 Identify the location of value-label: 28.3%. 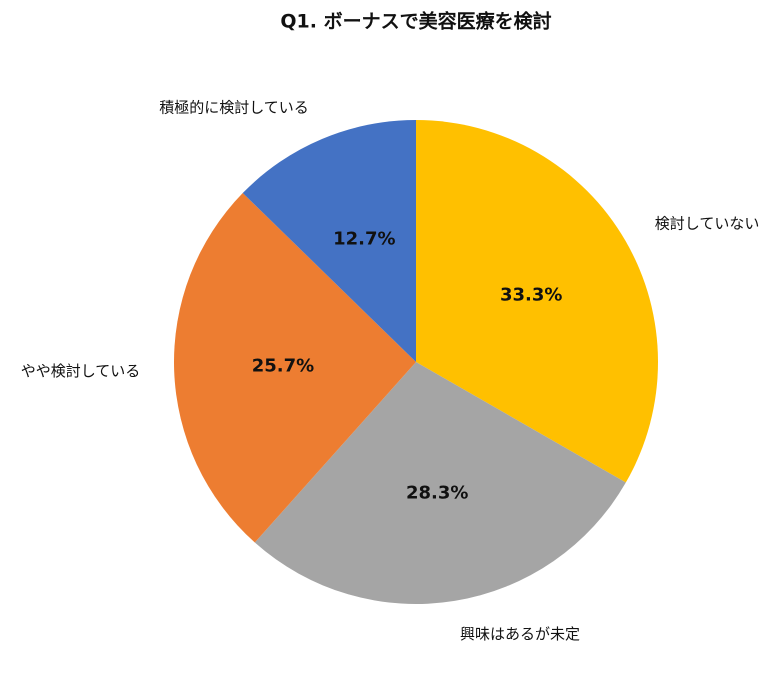
(437, 492).